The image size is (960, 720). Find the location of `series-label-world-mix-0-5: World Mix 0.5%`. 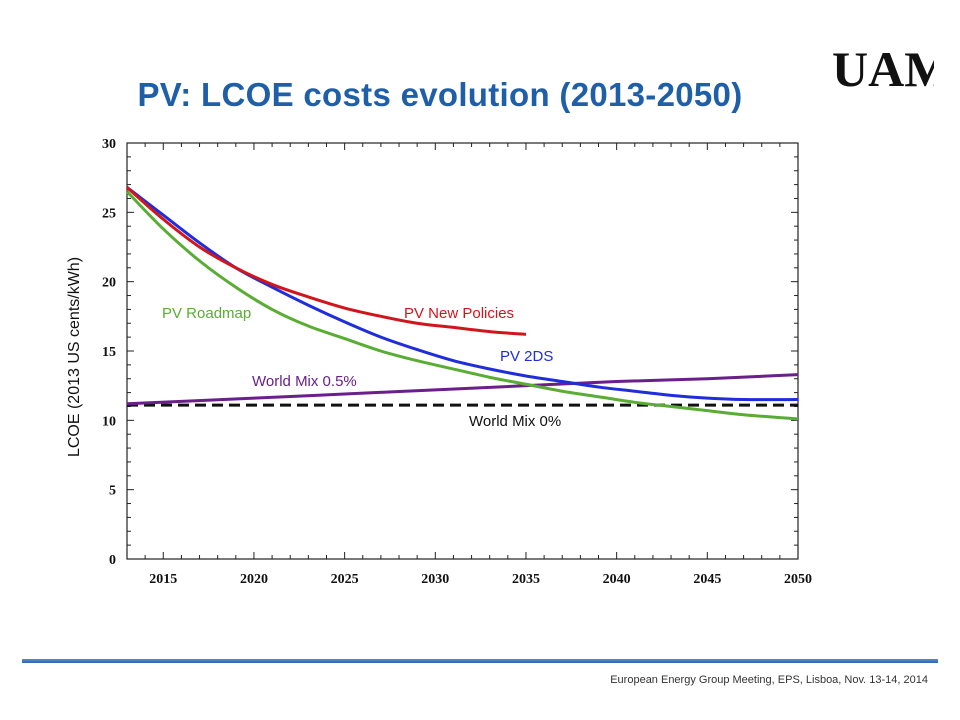

series-label-world-mix-0-5: World Mix 0.5% is located at coordinates (304, 381).